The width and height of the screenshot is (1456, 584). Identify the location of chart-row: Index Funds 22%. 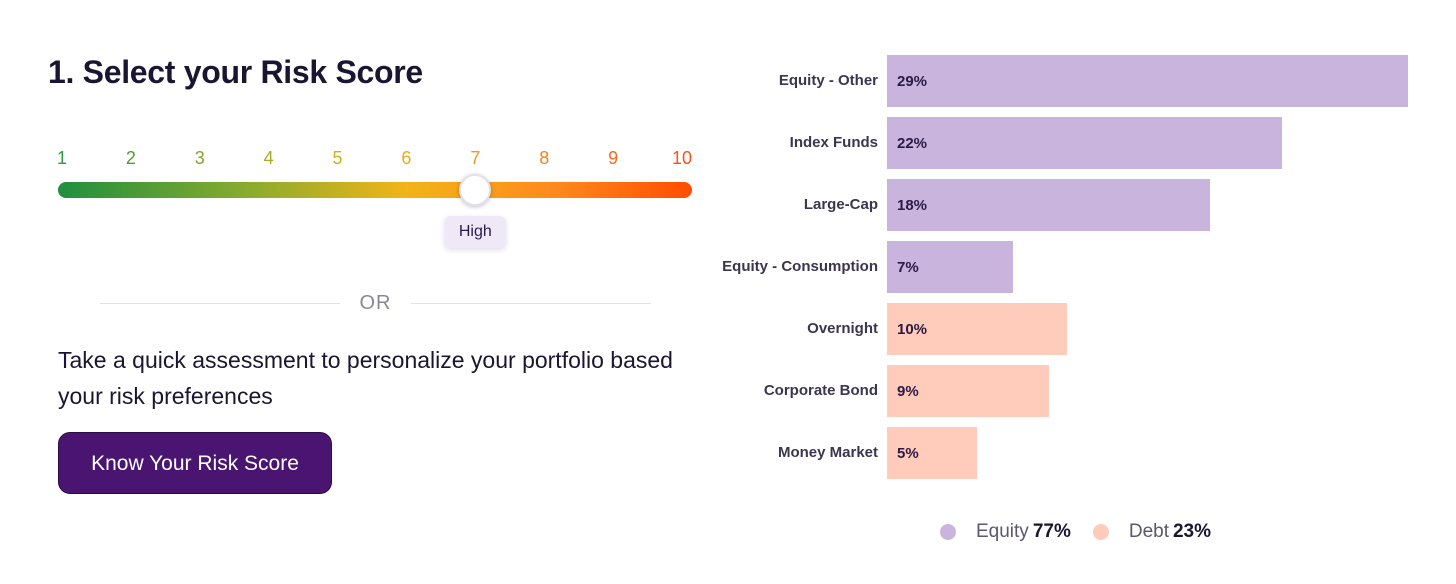
(1070, 143).